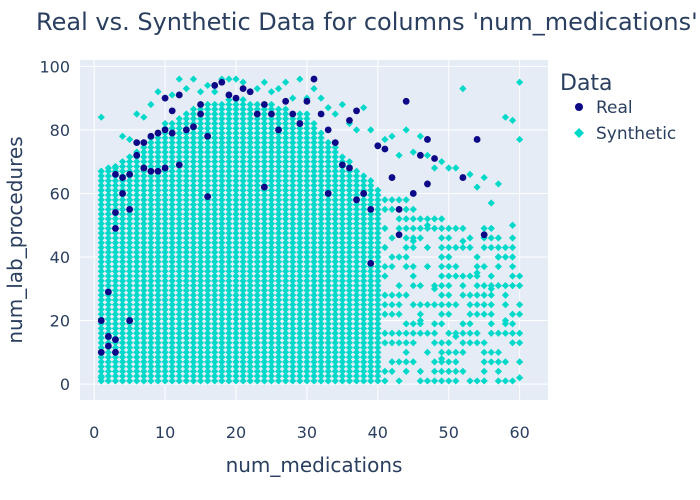 The width and height of the screenshot is (700, 500). I want to click on legend-item-synthetic: Synthetic, so click(625, 134).